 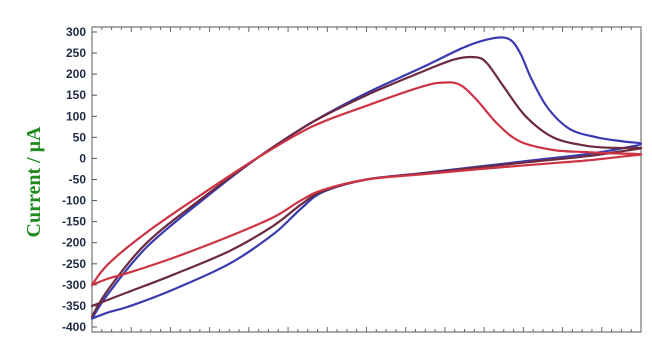 What do you see at coordinates (74, 306) in the screenshot?
I see `y-tick-label: -350` at bounding box center [74, 306].